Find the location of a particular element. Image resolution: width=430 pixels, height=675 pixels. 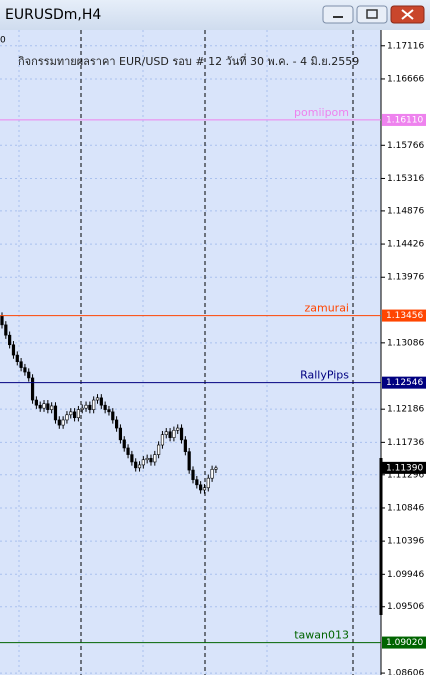

y-tick-label: 1.12186 is located at coordinates (405, 410).